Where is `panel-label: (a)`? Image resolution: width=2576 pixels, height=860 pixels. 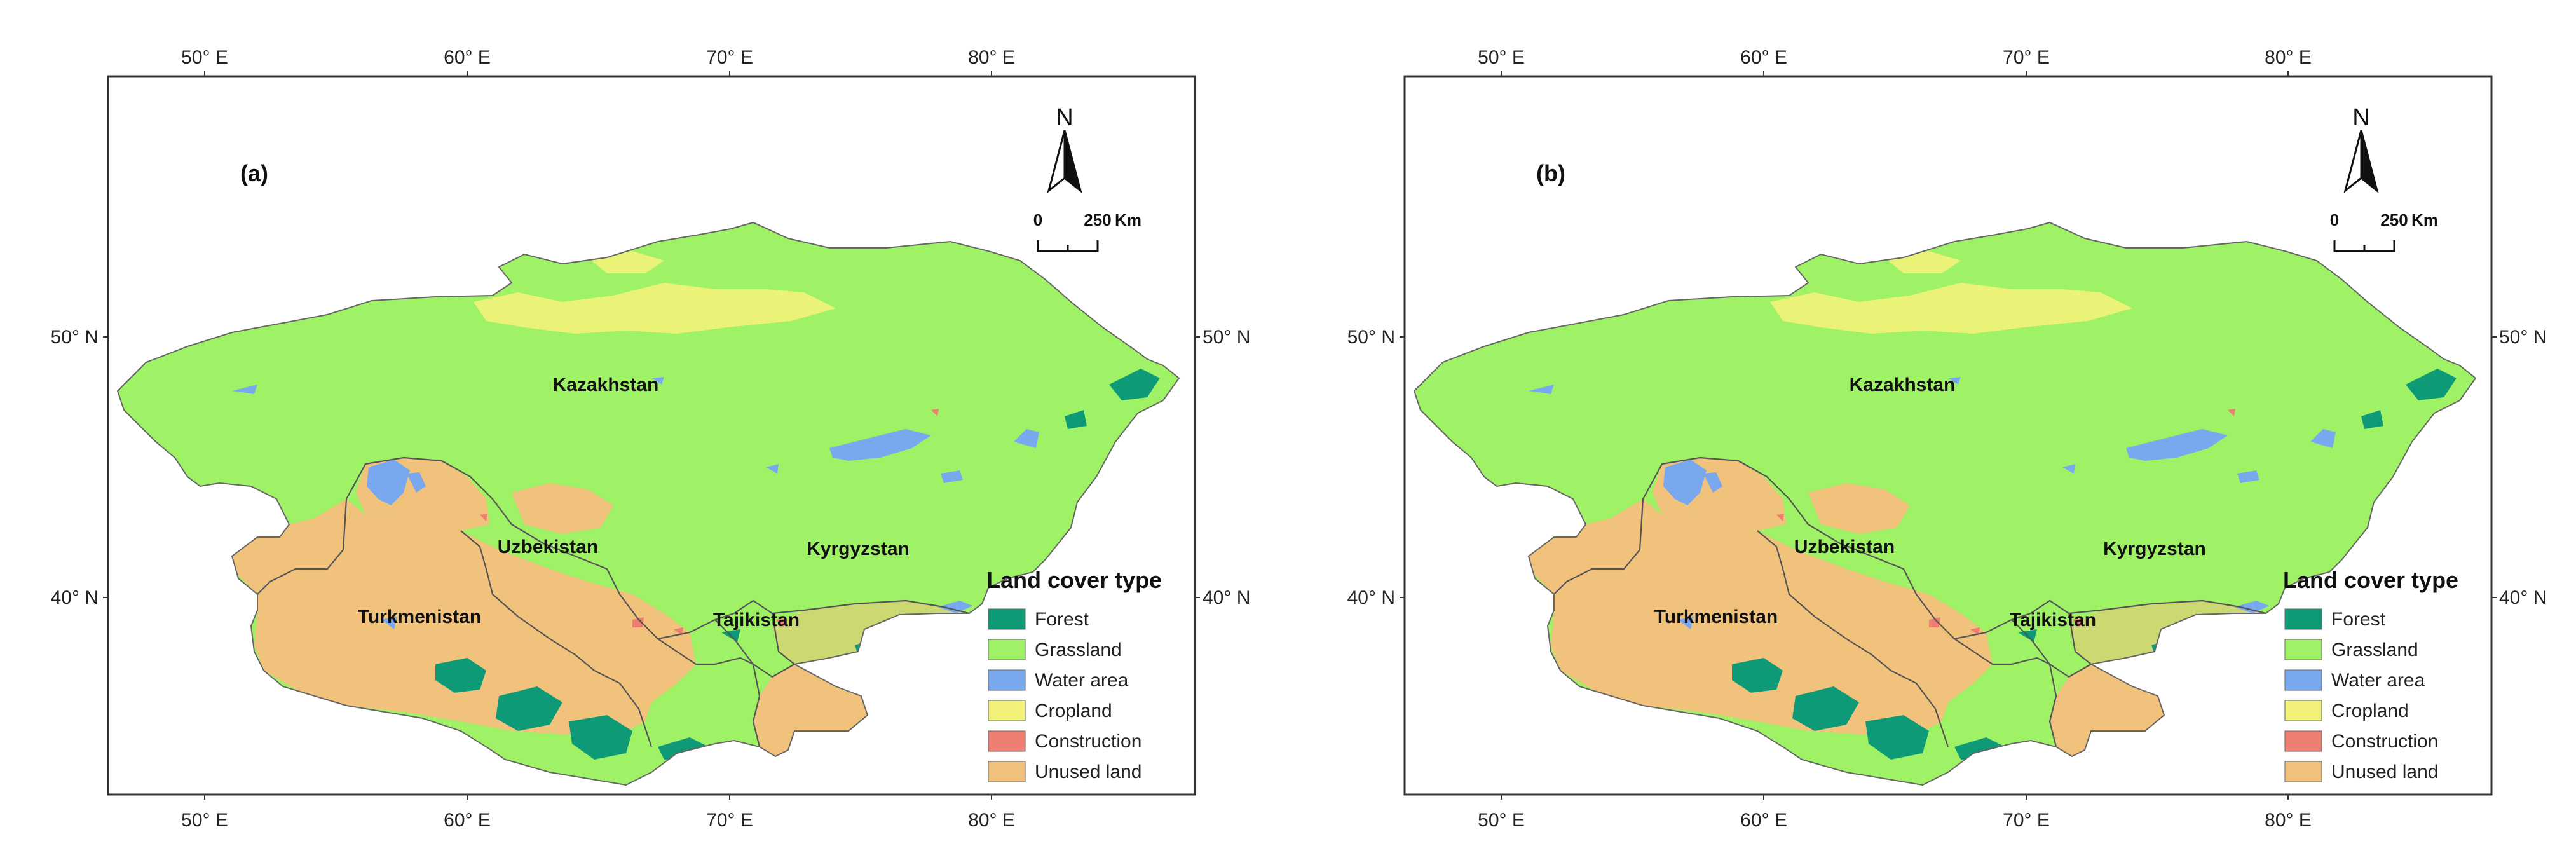
panel-label: (a) is located at coordinates (254, 173).